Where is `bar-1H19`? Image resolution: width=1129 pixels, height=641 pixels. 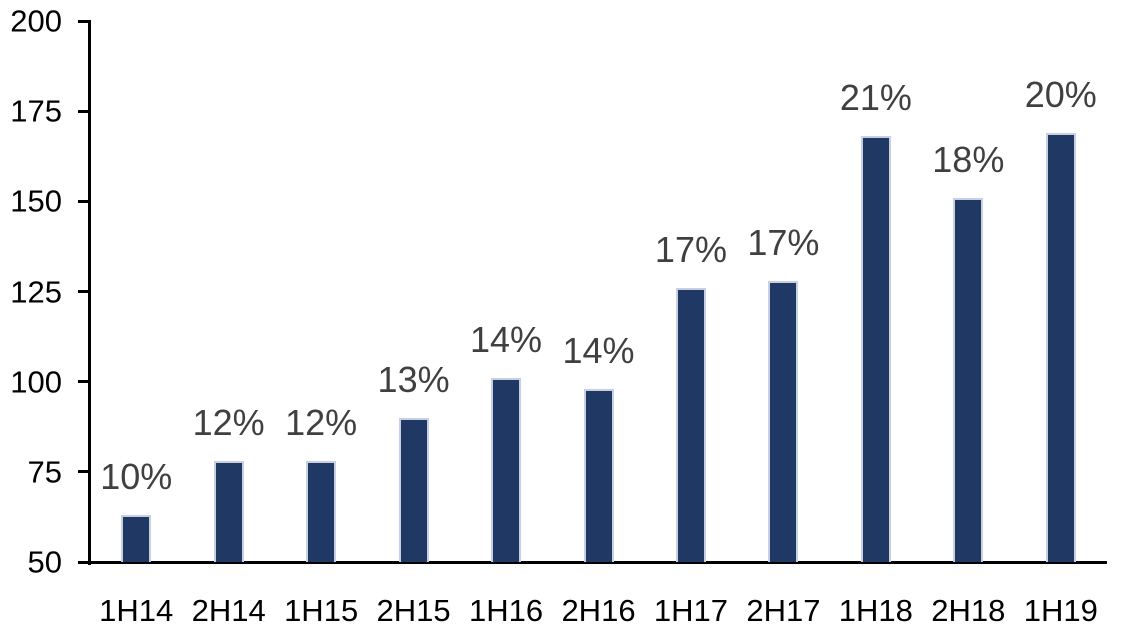 bar-1H19 is located at coordinates (1060, 347).